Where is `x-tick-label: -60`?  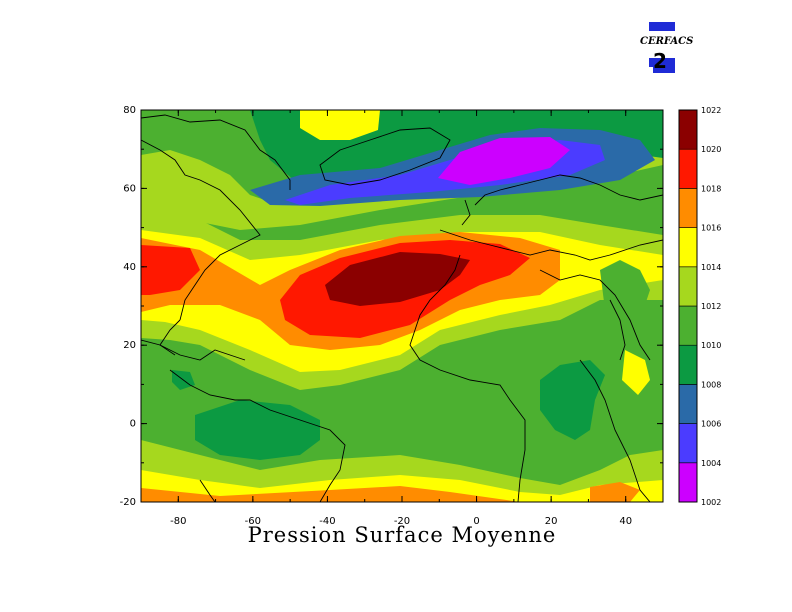 x-tick-label: -60 is located at coordinates (253, 521).